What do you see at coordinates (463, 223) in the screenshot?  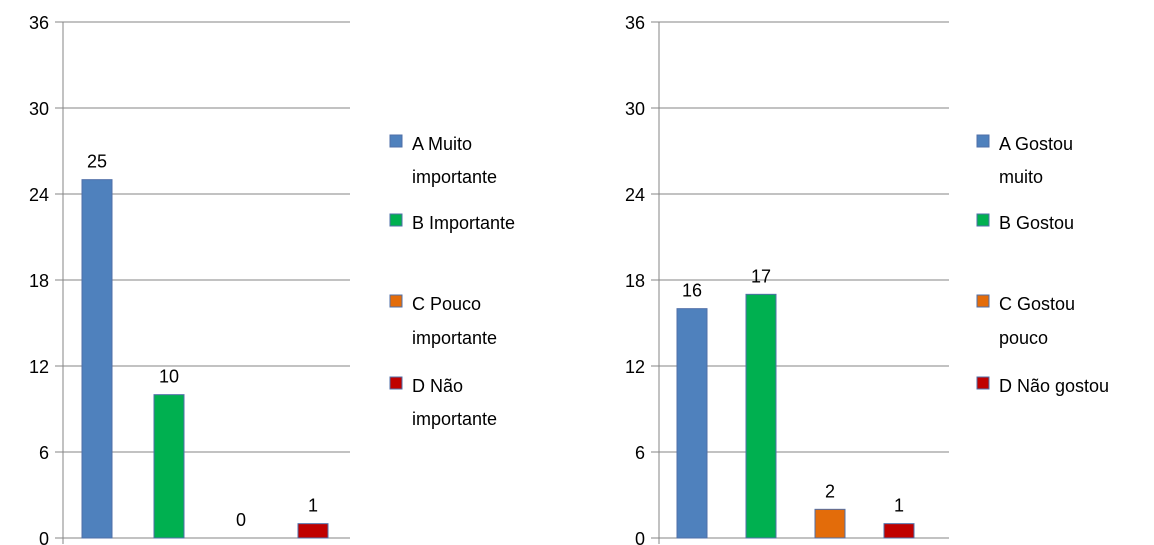 I see `legend-label: B Importante` at bounding box center [463, 223].